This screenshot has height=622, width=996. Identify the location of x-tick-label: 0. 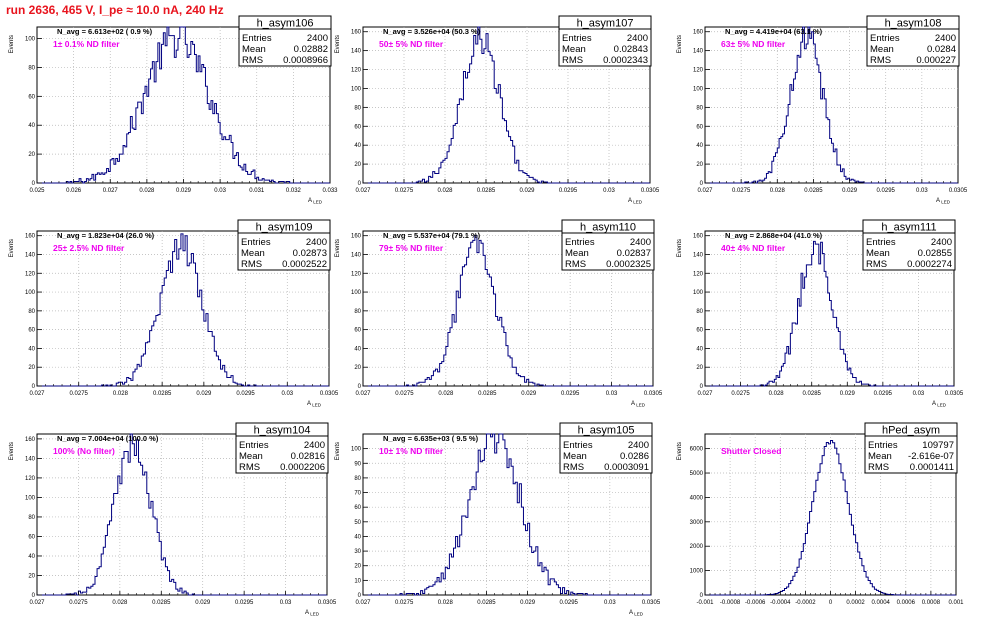
(831, 603).